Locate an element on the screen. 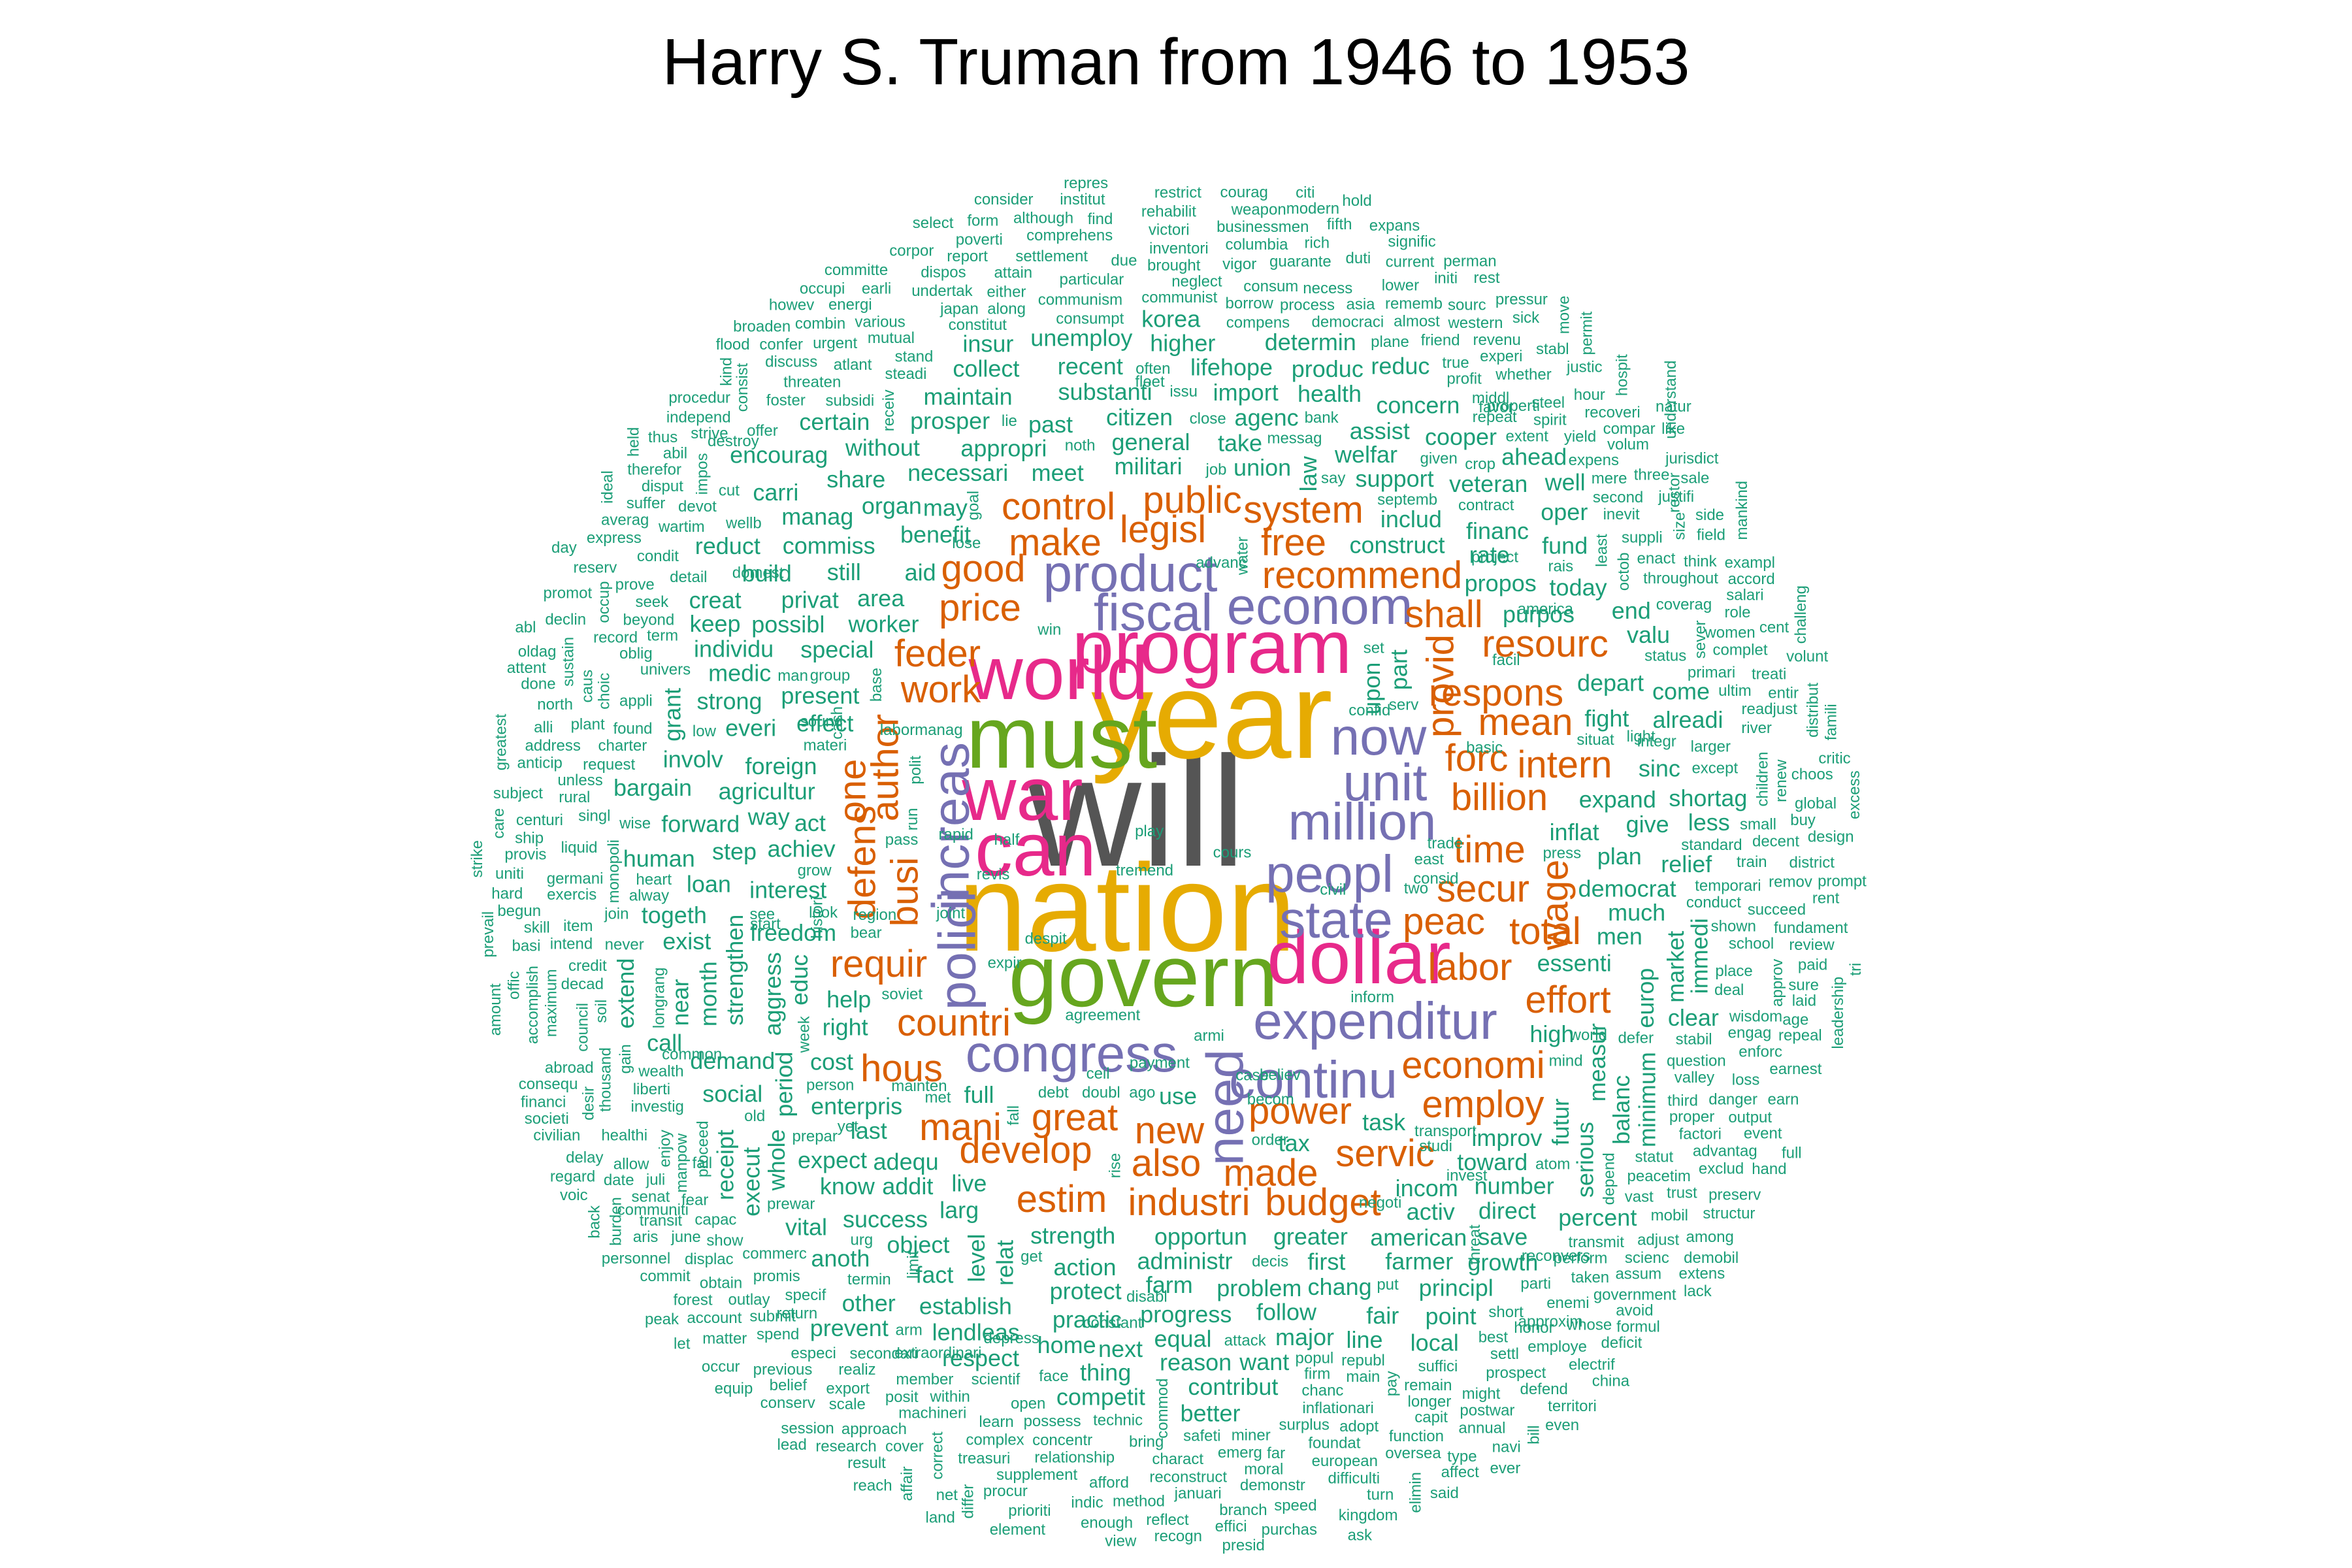  word-chang: chang is located at coordinates (1340, 1286).